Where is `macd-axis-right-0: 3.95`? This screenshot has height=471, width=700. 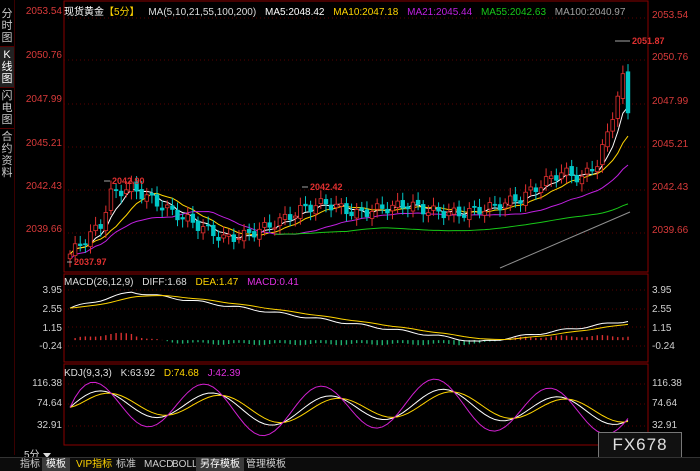
macd-axis-right-0: 3.95 is located at coordinates (662, 290).